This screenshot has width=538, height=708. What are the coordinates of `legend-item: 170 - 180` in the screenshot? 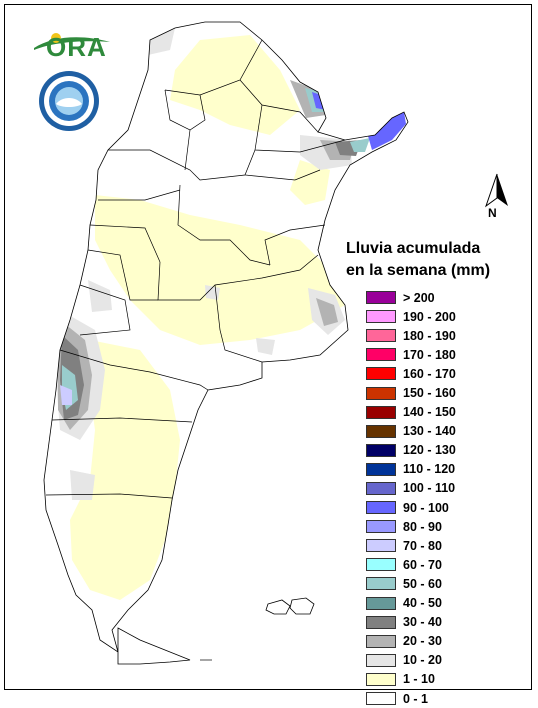 It's located at (411, 354).